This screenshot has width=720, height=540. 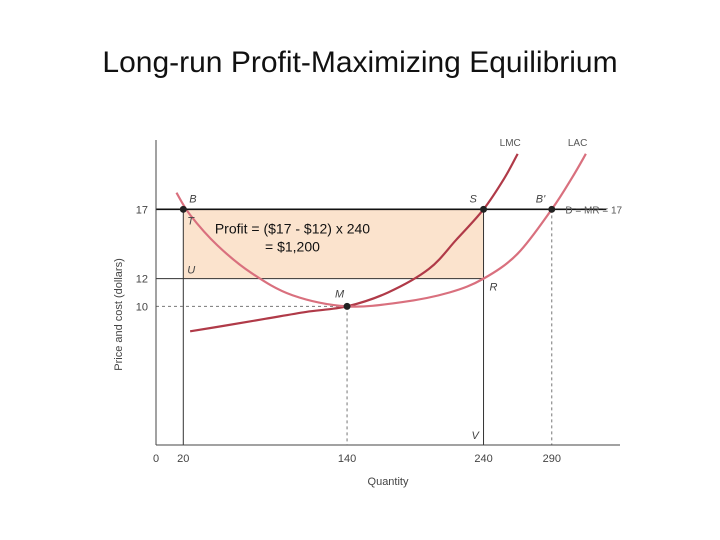 What do you see at coordinates (191, 271) in the screenshot?
I see `point-label-u: U` at bounding box center [191, 271].